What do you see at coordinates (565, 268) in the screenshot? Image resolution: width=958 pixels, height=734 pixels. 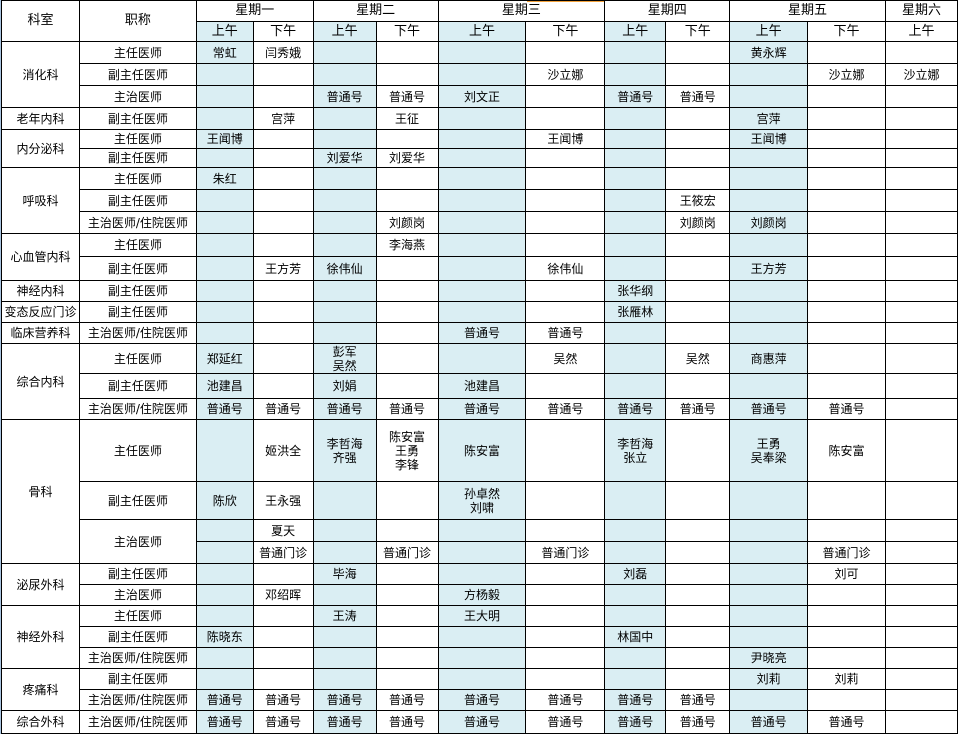 I see `schedule-cell: 徐伟仙` at bounding box center [565, 268].